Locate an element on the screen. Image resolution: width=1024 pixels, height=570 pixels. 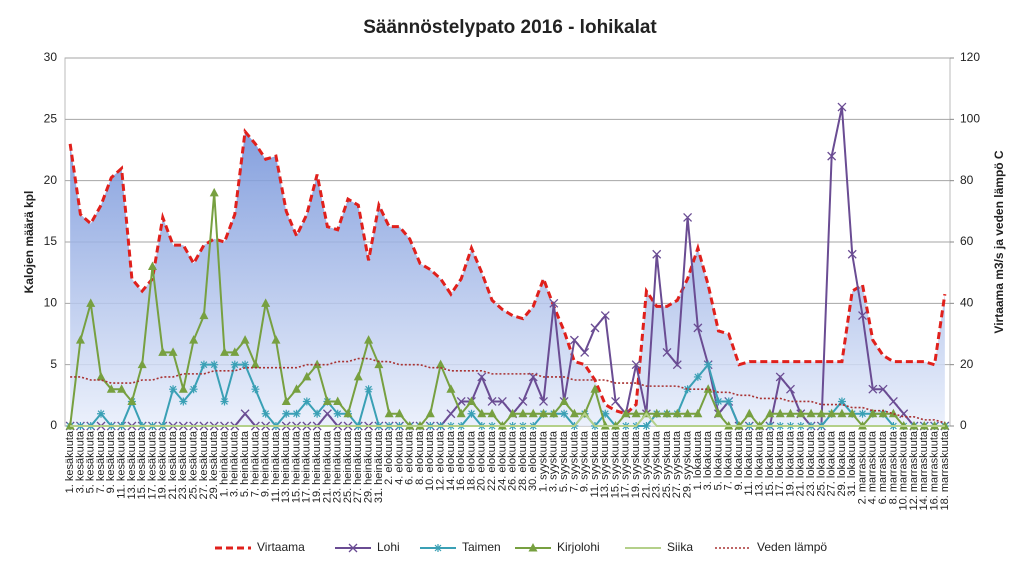
x-tick-label: 14. marraskuuta is located at coordinates (924, 470).